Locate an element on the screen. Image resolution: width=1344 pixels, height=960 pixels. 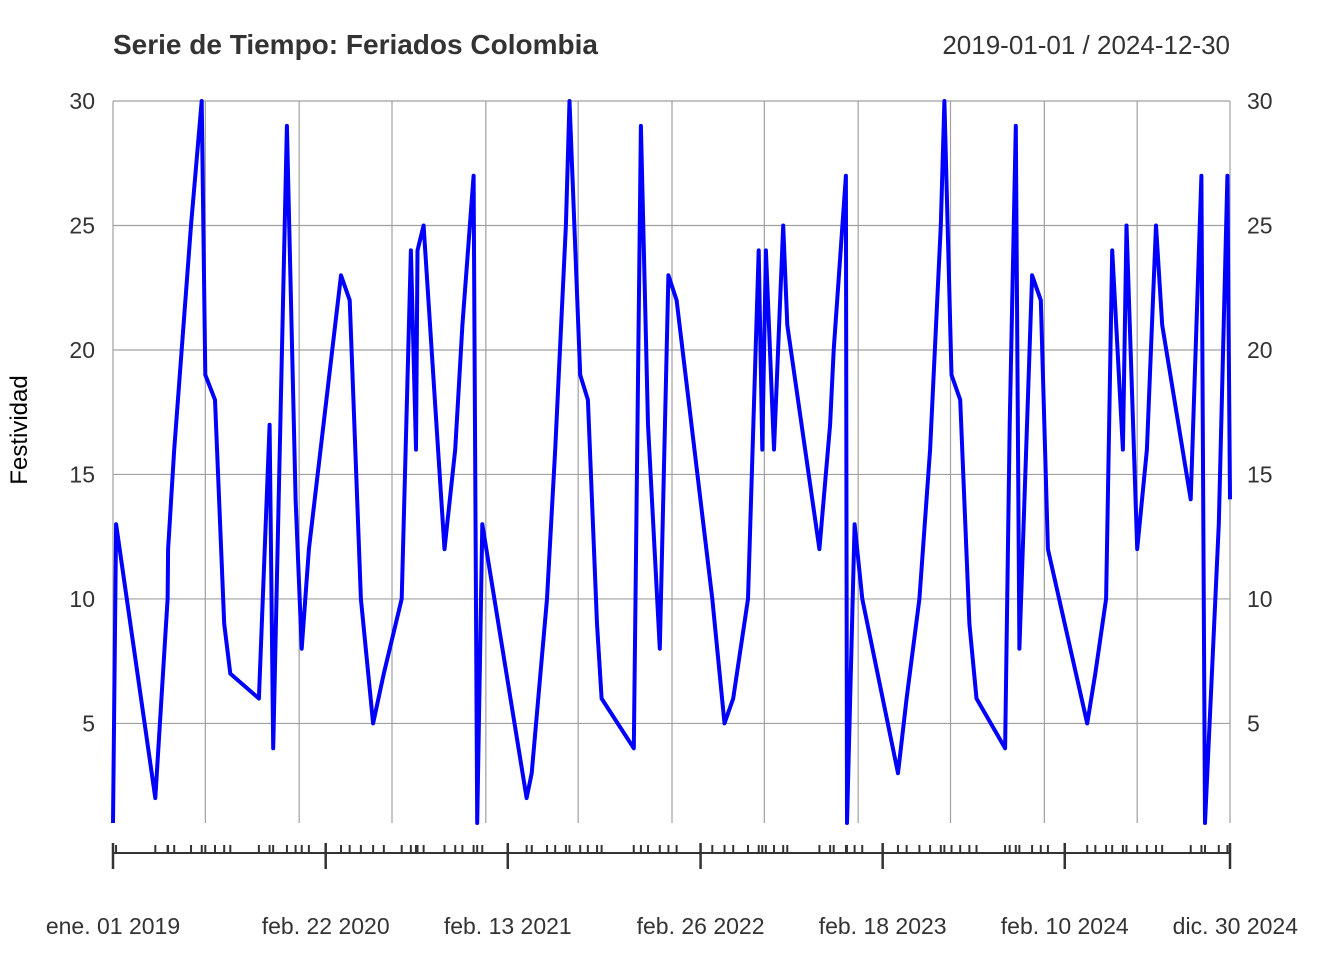
x-tick-label: feb. 18 2023 is located at coordinates (883, 926).